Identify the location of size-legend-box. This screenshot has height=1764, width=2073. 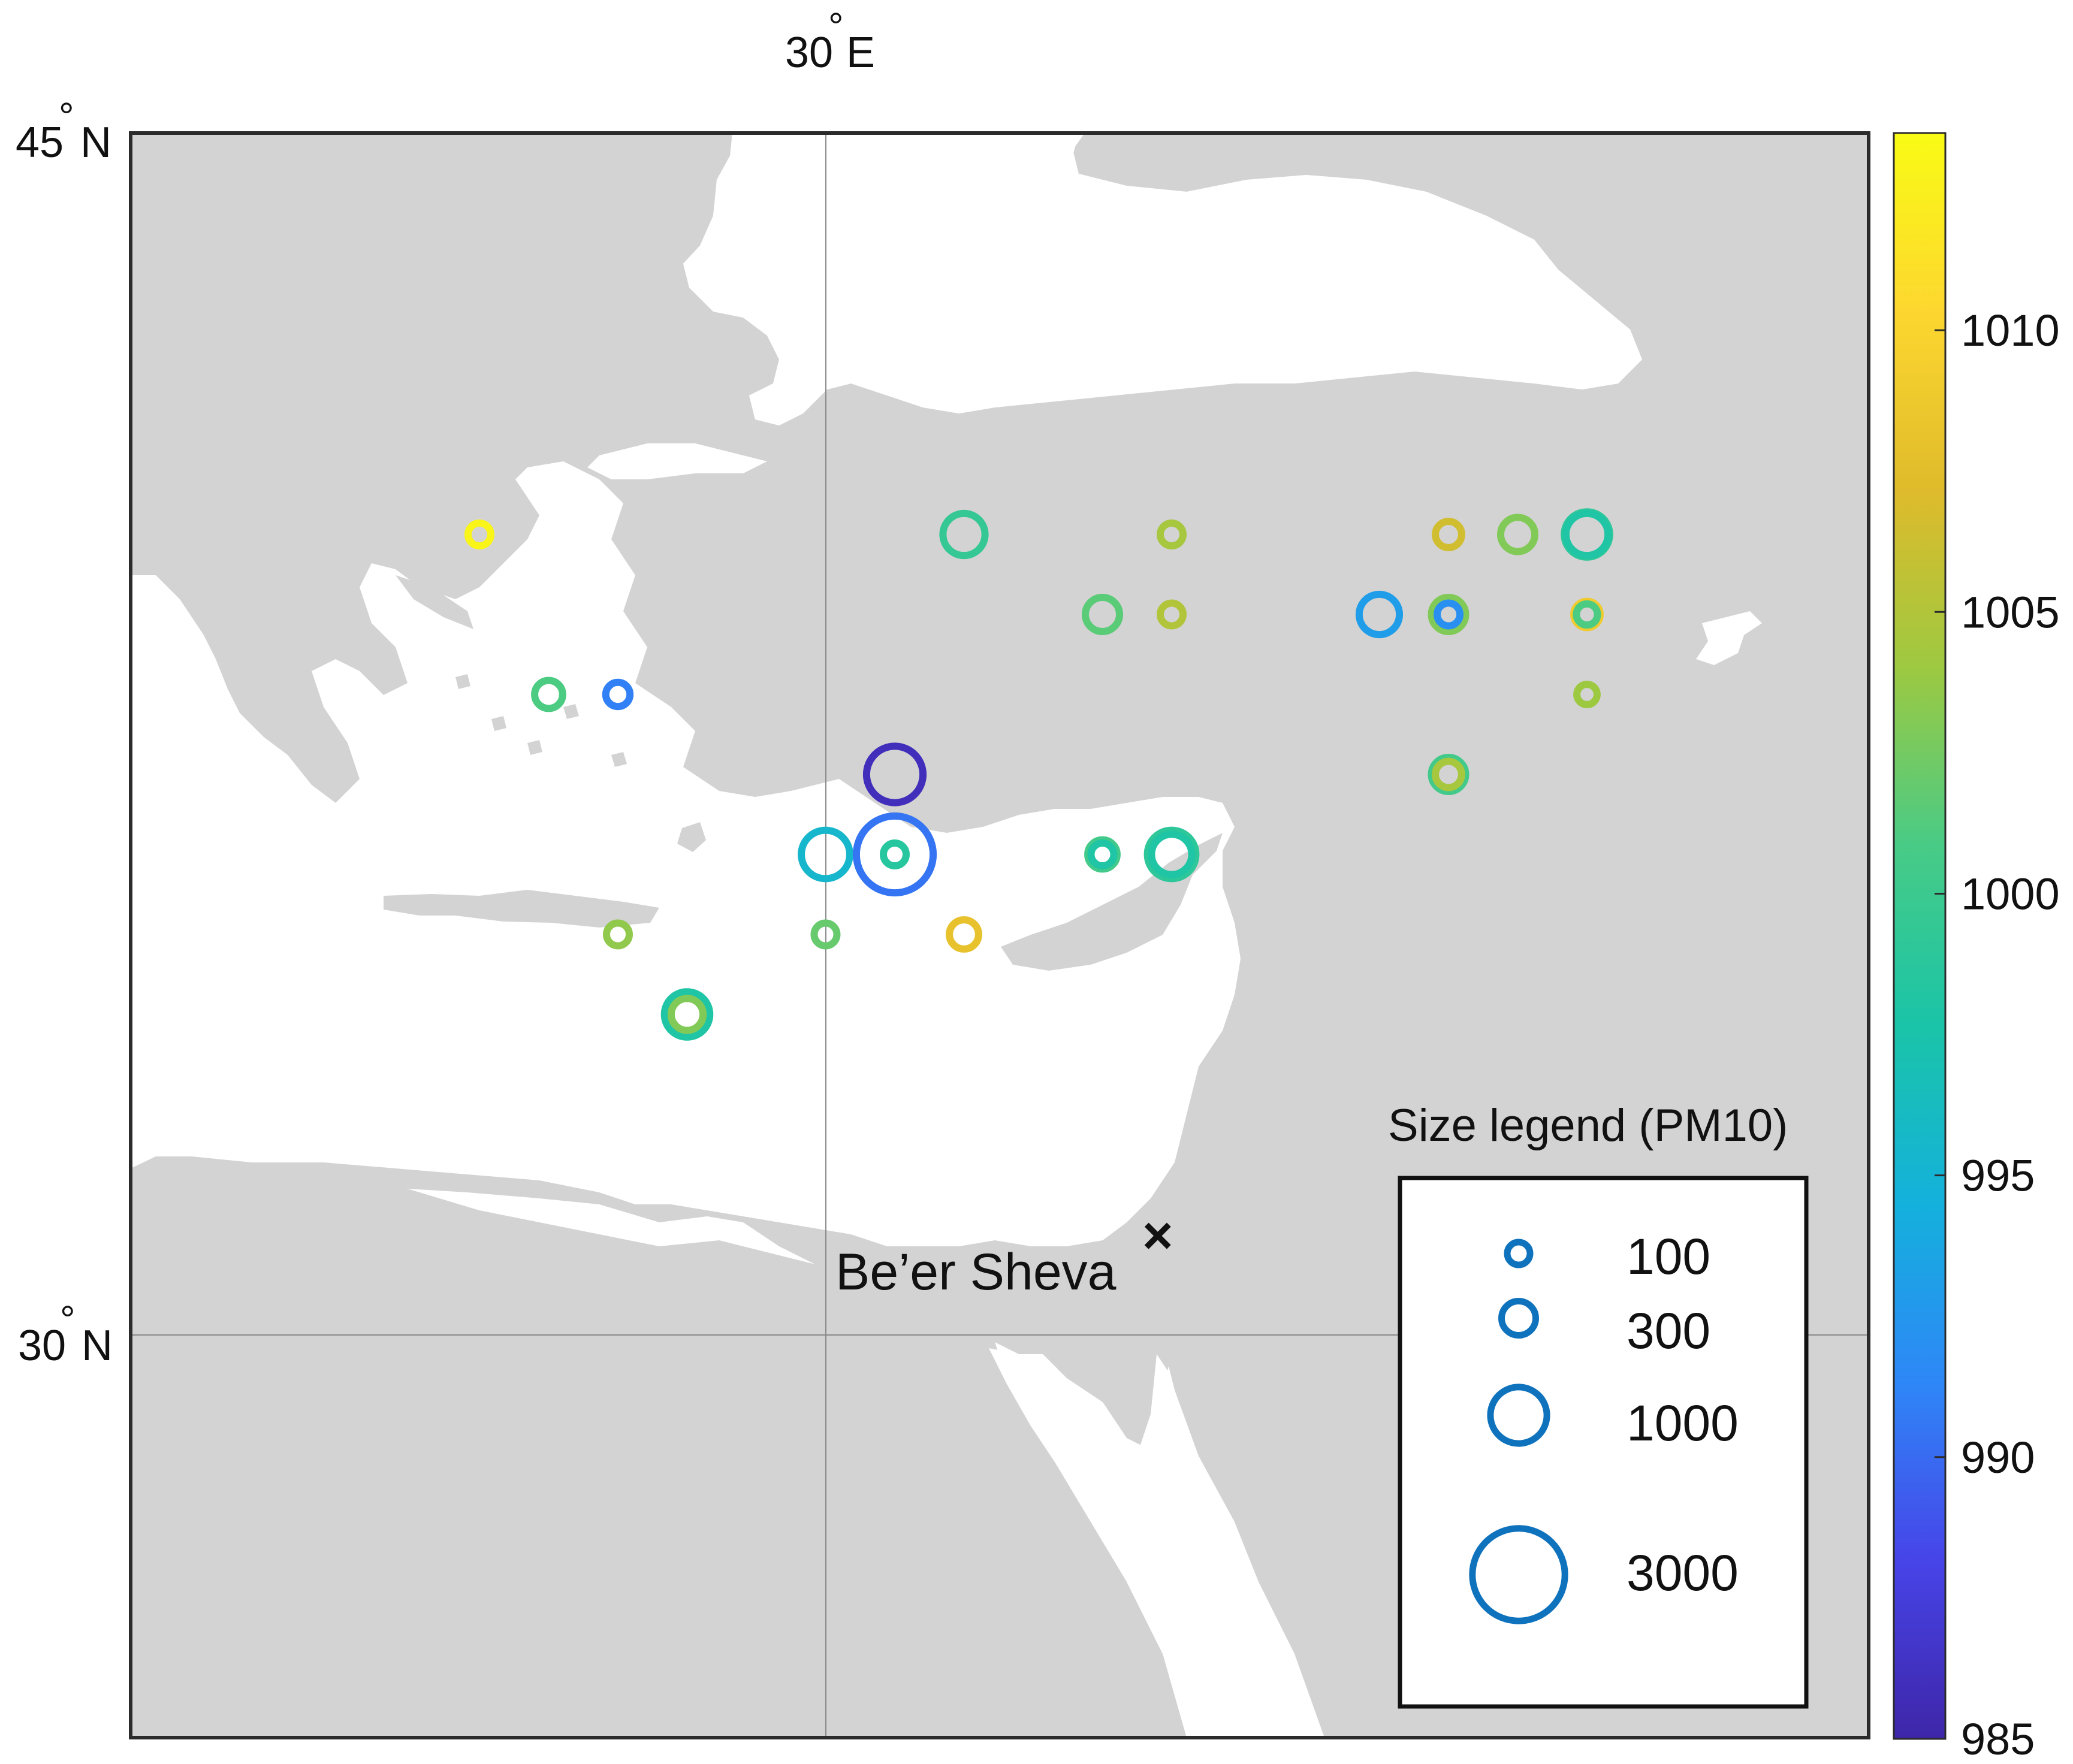
(1604, 1443).